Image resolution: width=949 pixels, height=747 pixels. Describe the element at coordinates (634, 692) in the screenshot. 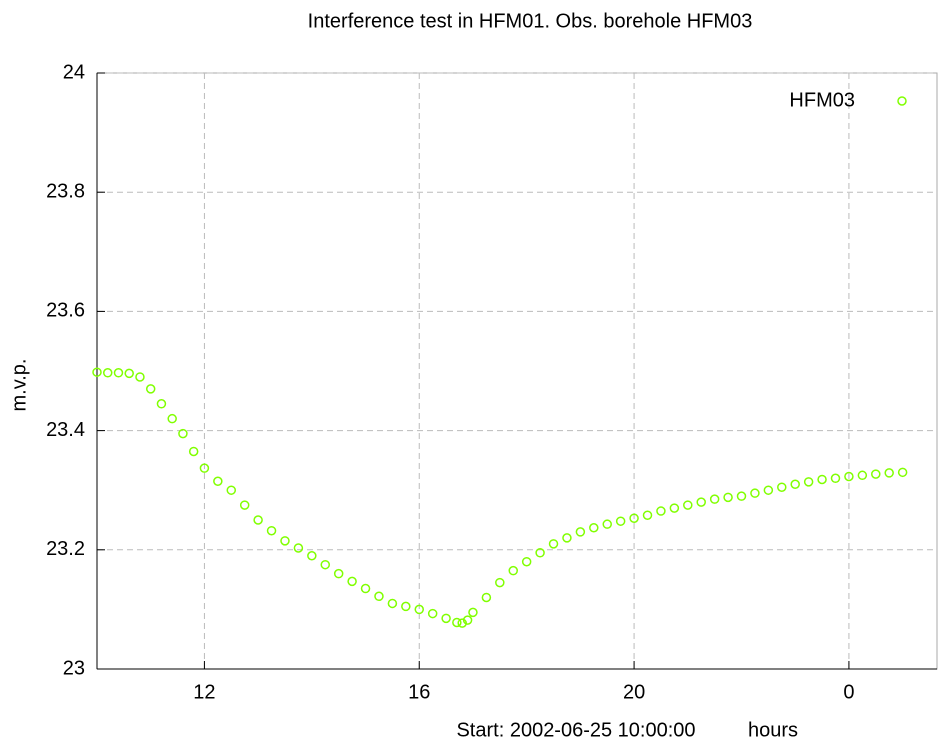

I see `x-tick-label: 20` at that location.